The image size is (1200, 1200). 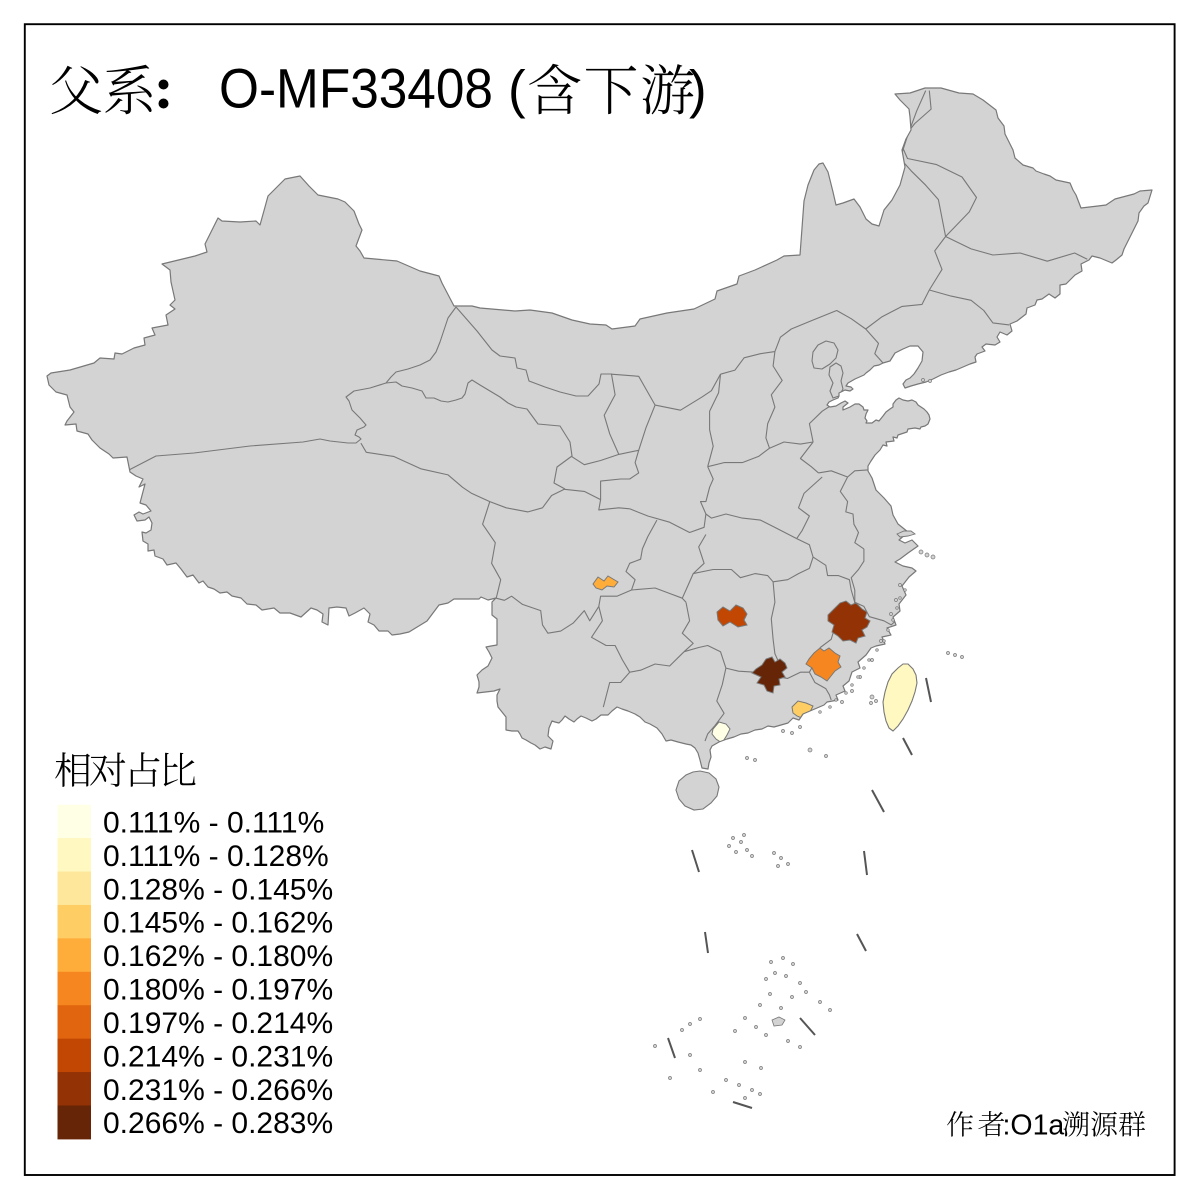 I want to click on svg-text: 0.197% - 0.214%, so click(x=218, y=1023).